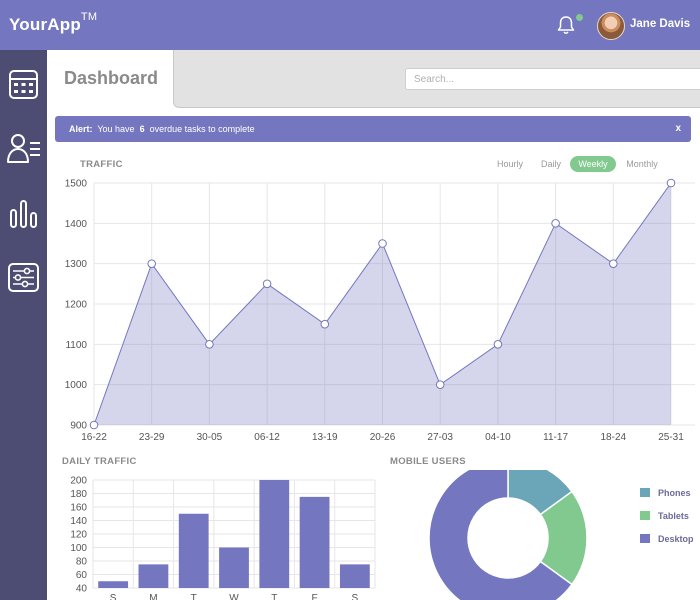 Image resolution: width=700 pixels, height=600 pixels. What do you see at coordinates (593, 164) in the screenshot?
I see `tab-weekly: Weekly` at bounding box center [593, 164].